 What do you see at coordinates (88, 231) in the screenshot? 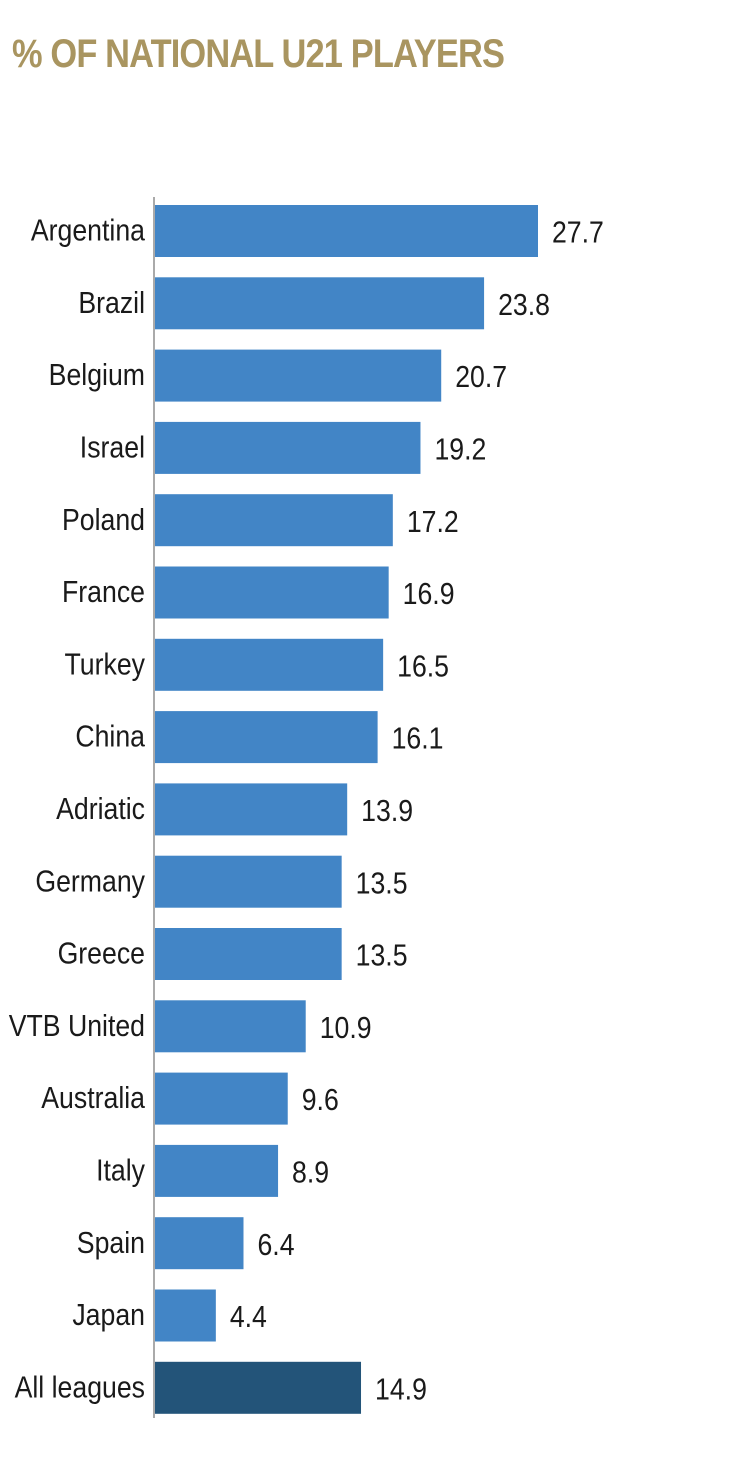
I see `category-label-argentina: Argentina` at bounding box center [88, 231].